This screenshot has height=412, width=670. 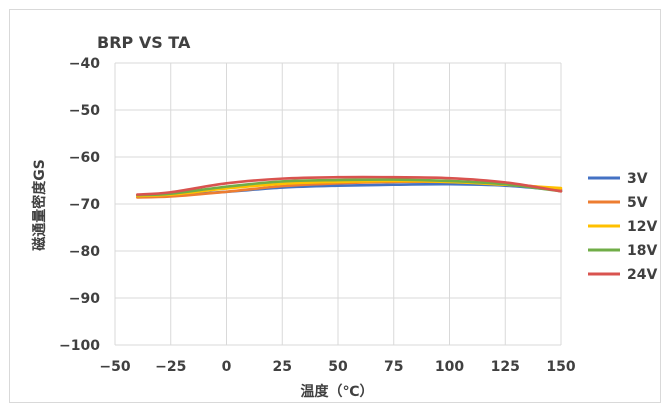 What do you see at coordinates (39, 205) in the screenshot?
I see `y-axis-label: 磁通量密度GS` at bounding box center [39, 205].